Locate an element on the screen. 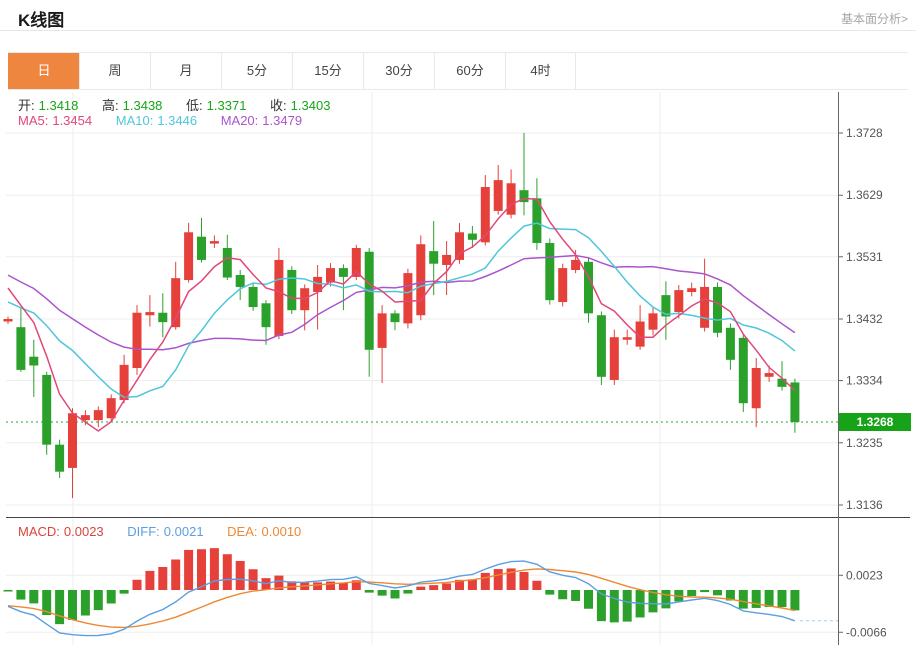 This screenshot has height=645, width=916. tab-15min: 15分 is located at coordinates (327, 71).